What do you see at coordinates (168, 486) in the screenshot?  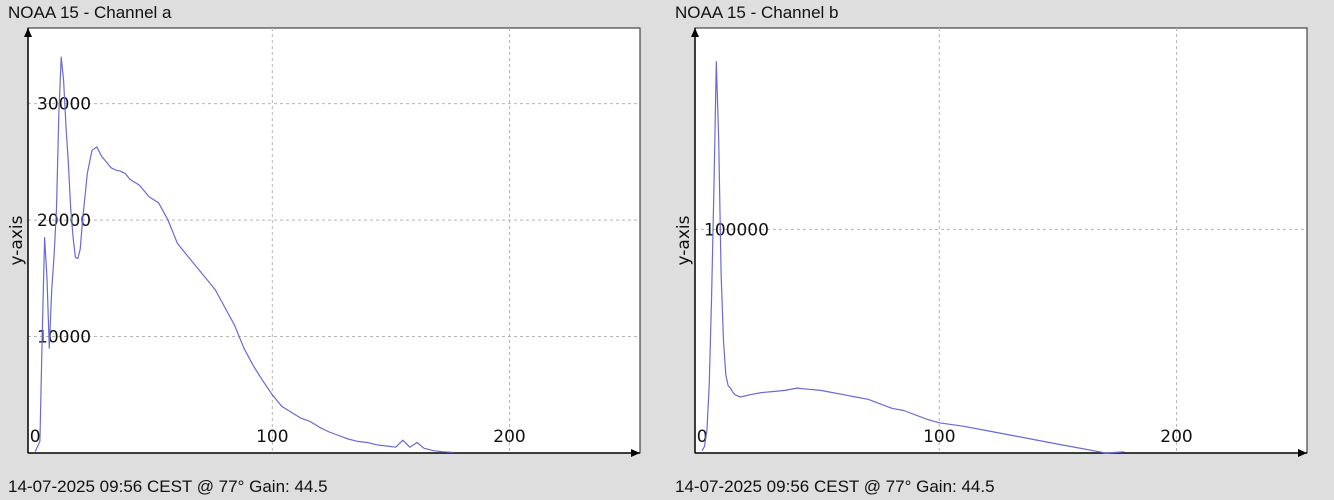 I see `channel-a-footer: 14-07-2025 09:56 CEST @ 77° Gain: 44.5` at bounding box center [168, 486].